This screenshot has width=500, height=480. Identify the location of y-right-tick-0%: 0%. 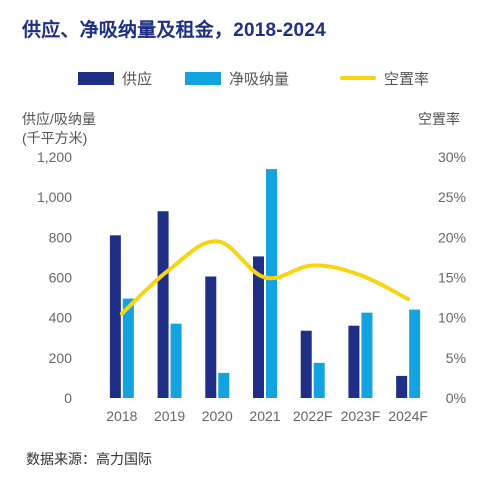
(456, 398).